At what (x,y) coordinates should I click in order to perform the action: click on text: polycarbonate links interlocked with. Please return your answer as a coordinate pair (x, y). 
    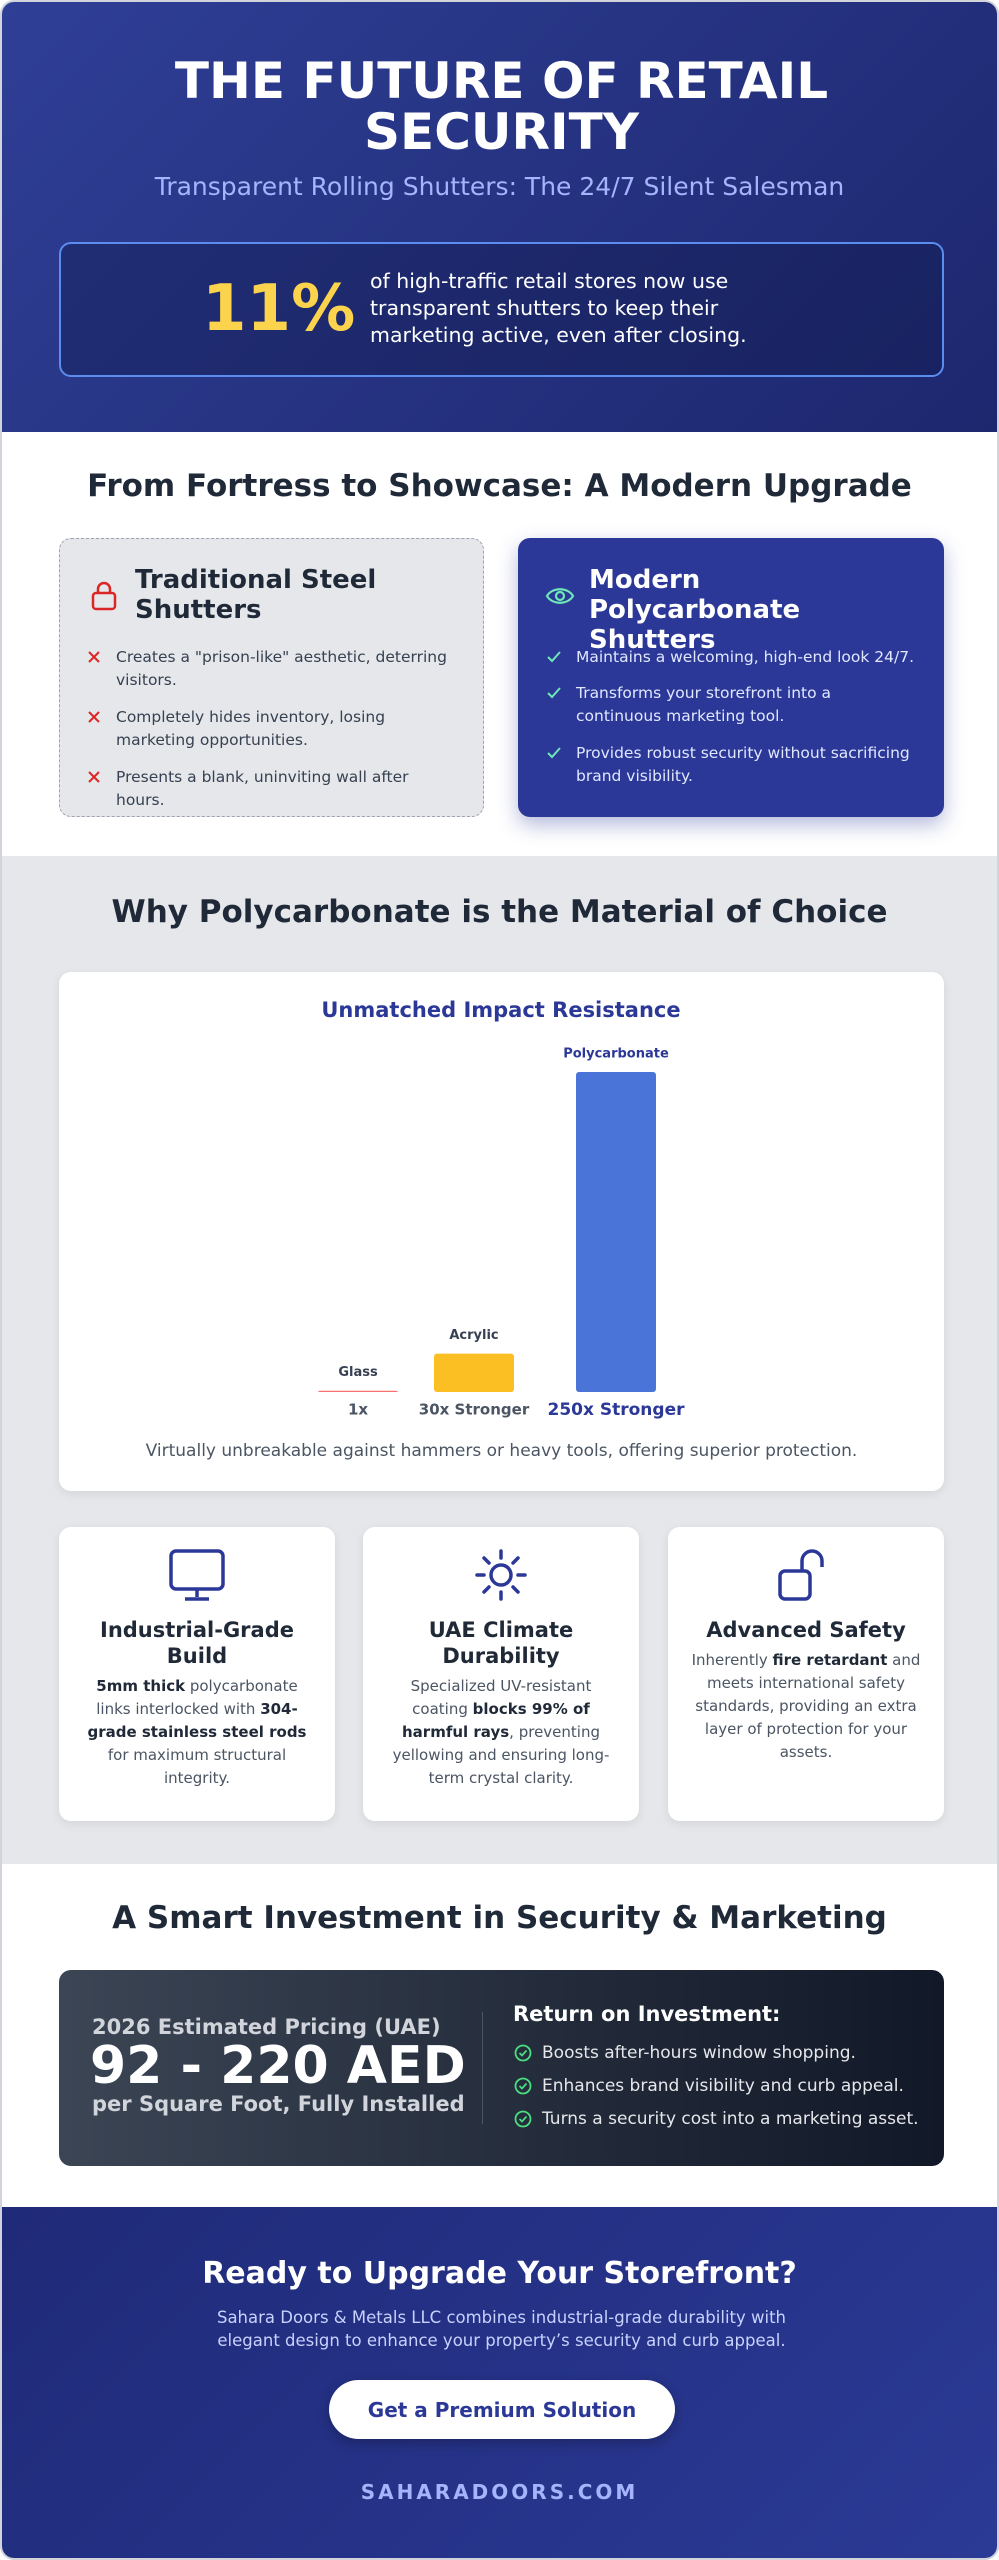
    Looking at the image, I should click on (197, 1697).